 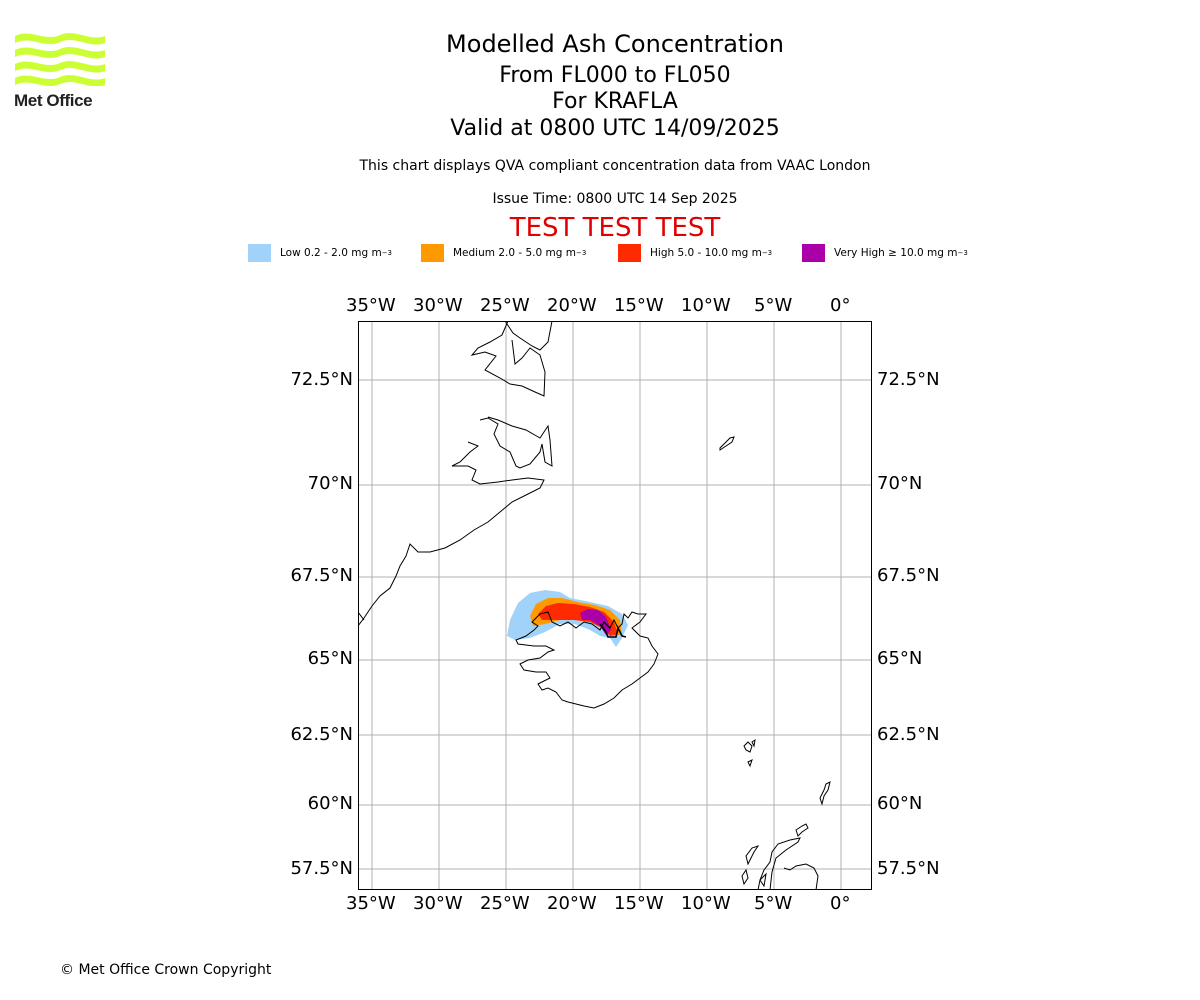 What do you see at coordinates (613, 630) in the screenshot?
I see `krafla-outline` at bounding box center [613, 630].